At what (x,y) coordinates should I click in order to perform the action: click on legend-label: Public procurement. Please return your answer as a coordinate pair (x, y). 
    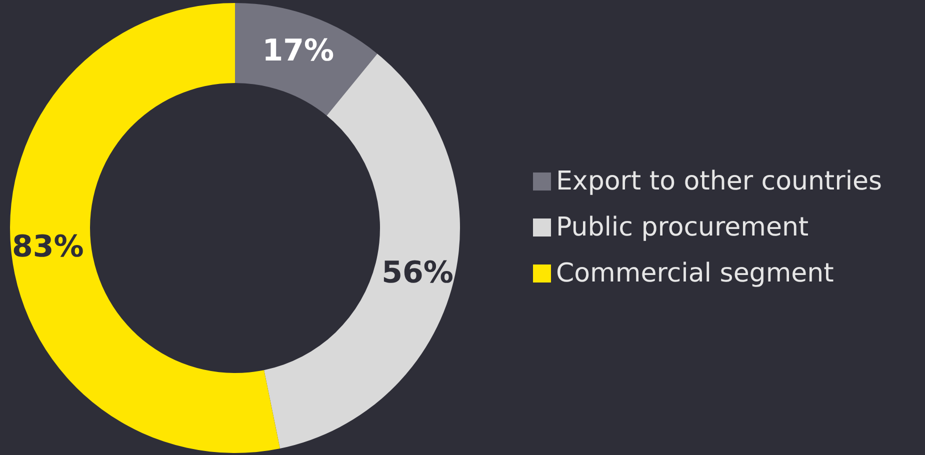
    Looking at the image, I should click on (682, 227).